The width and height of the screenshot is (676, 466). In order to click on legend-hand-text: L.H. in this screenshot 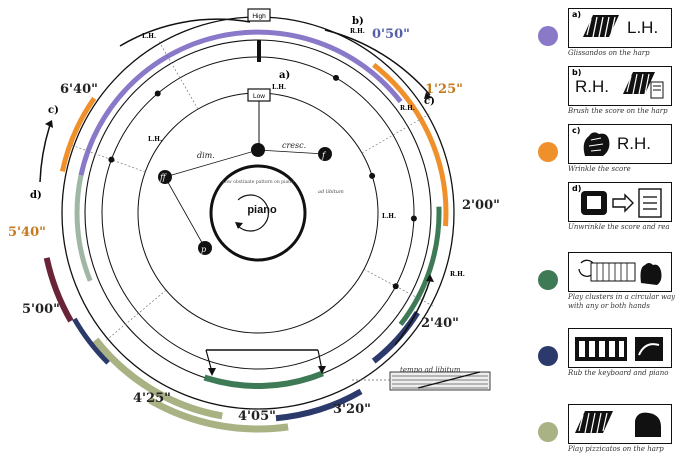, I will do `click(643, 27)`.